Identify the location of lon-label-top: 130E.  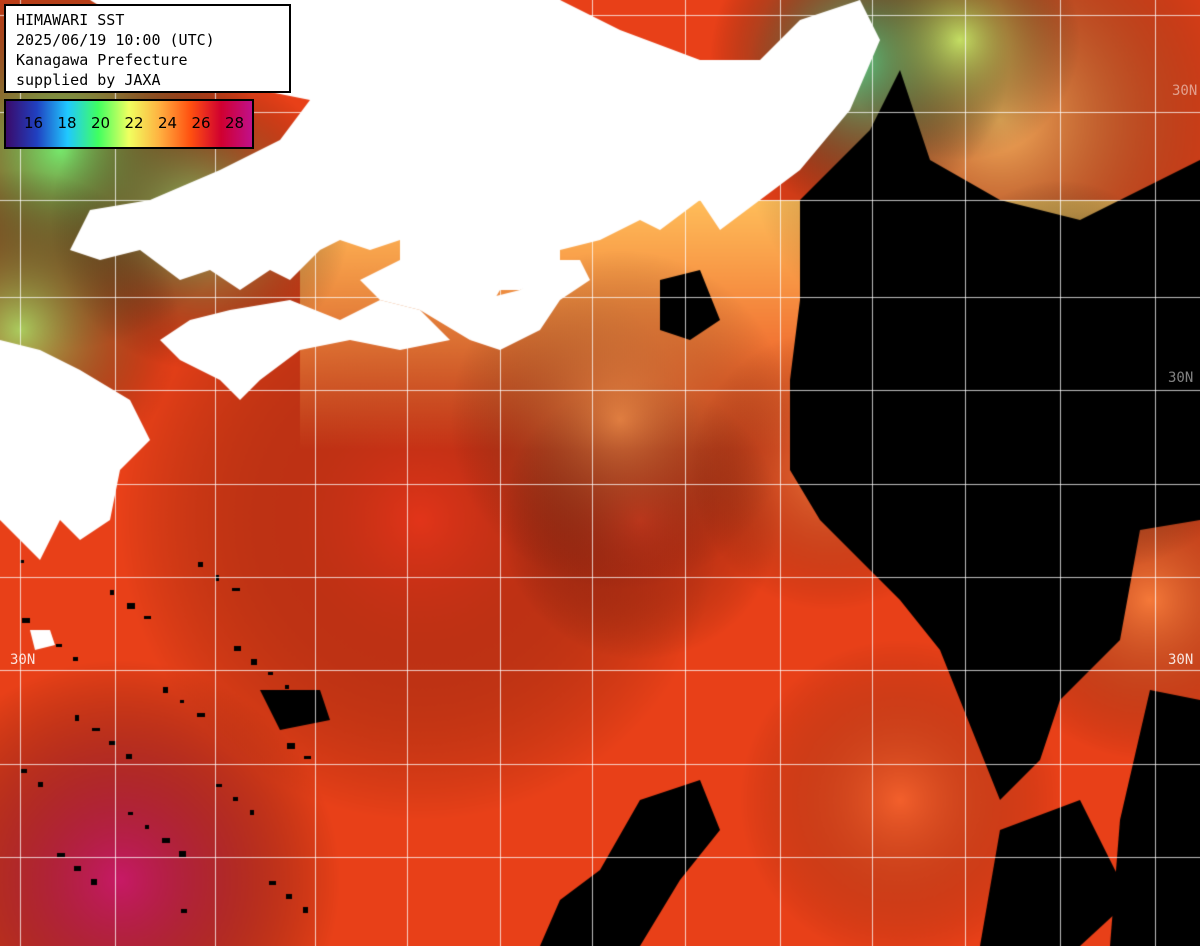
(490, 18).